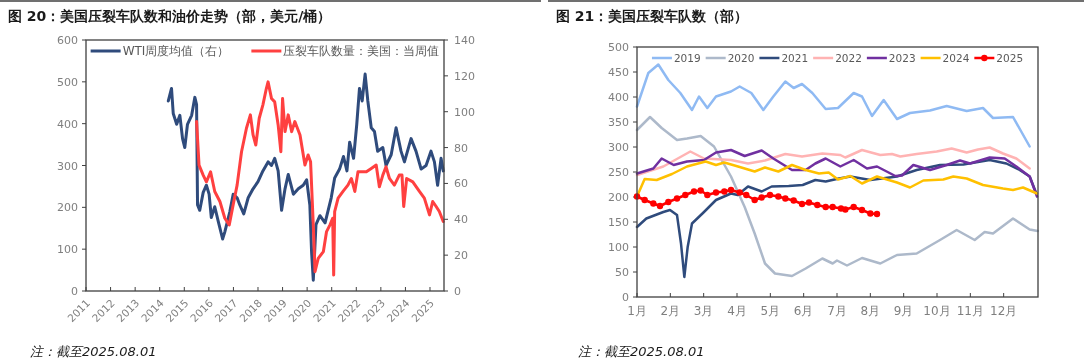 The width and height of the screenshot is (1088, 363). I want to click on y-tick-label: 450, so click(618, 72).